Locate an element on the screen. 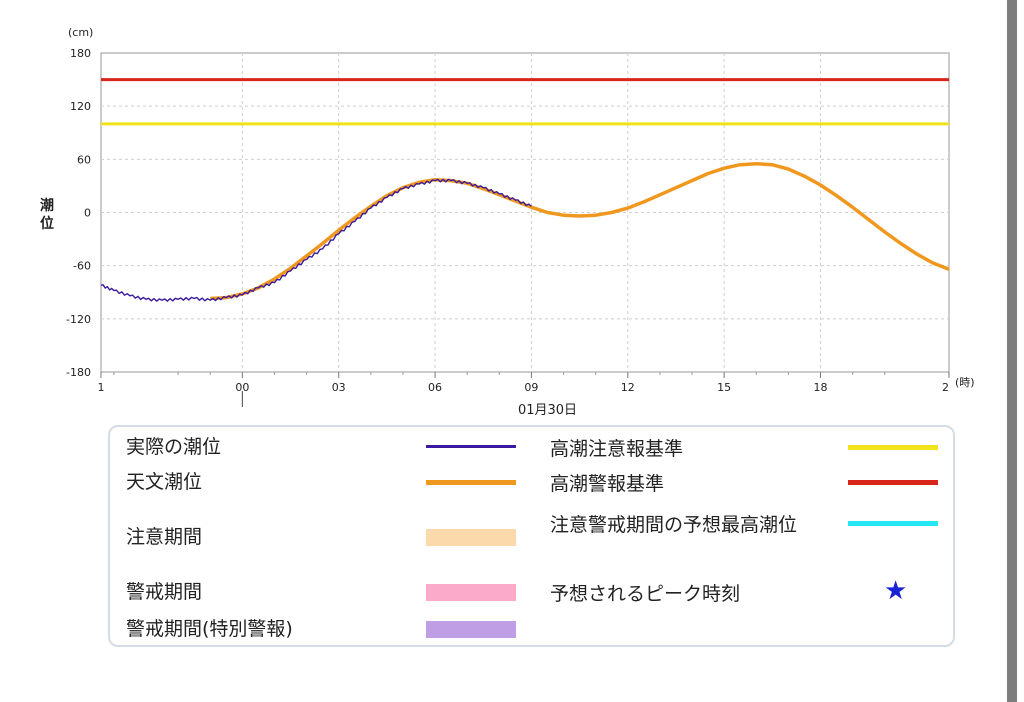  y-axis-label: 潮位 is located at coordinates (47, 214).